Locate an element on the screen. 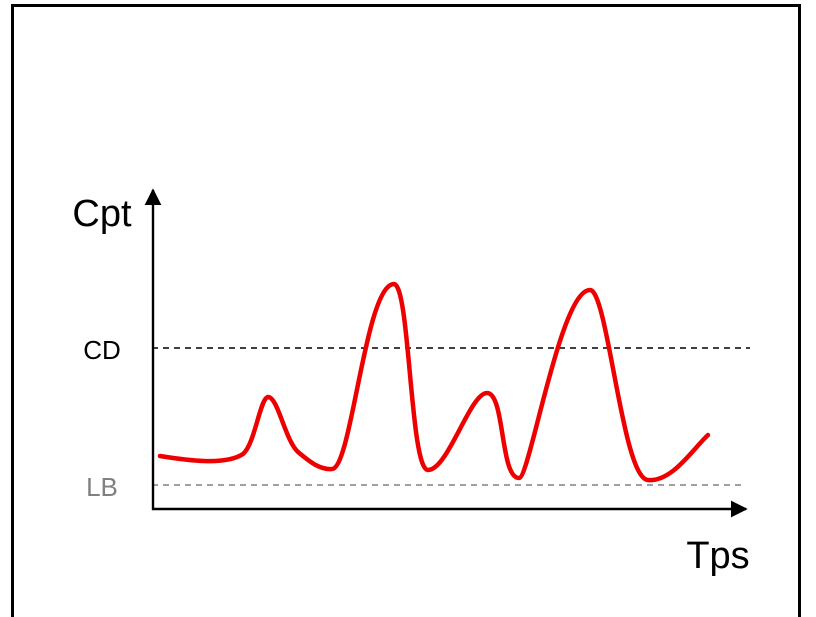  x-axis-label: Tps is located at coordinates (717, 556).